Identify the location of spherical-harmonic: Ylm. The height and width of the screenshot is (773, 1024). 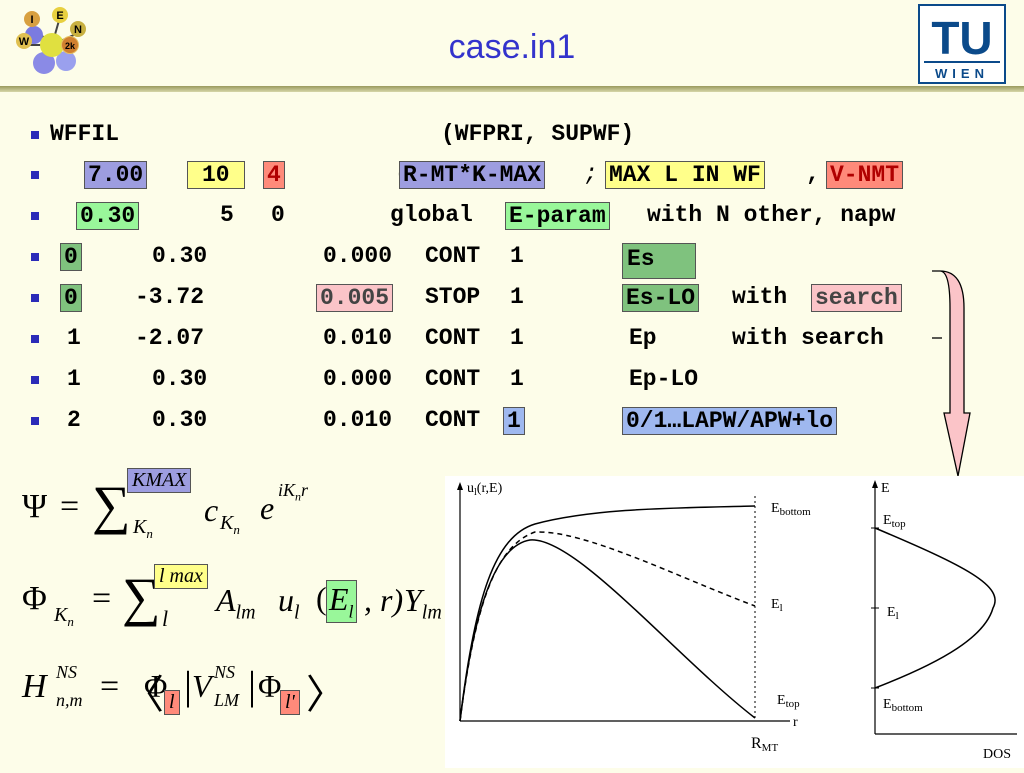
(423, 603).